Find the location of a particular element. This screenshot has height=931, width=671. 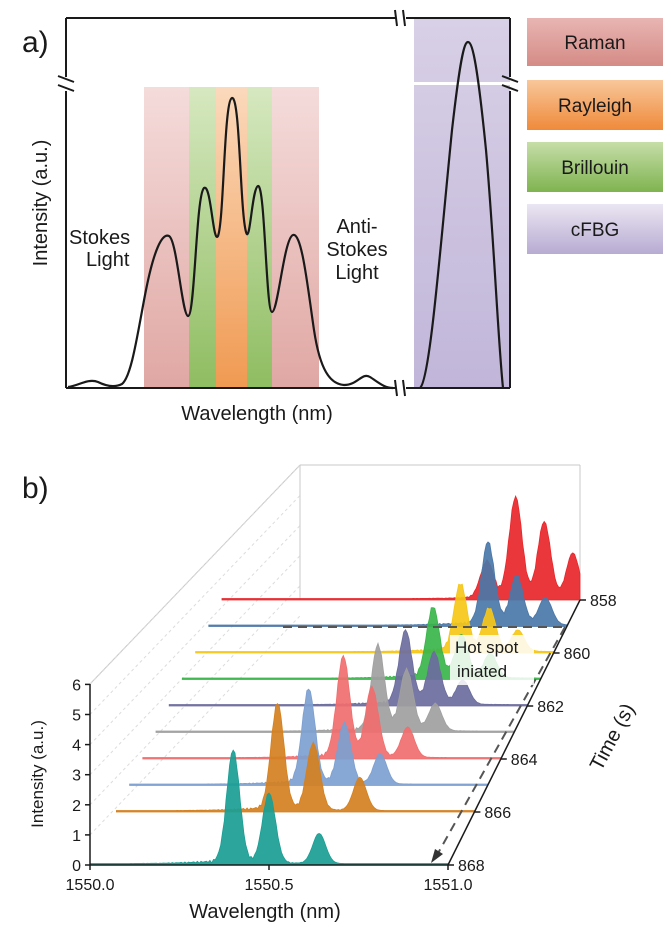

legend-cfbg-label: cFBG is located at coordinates (595, 230).